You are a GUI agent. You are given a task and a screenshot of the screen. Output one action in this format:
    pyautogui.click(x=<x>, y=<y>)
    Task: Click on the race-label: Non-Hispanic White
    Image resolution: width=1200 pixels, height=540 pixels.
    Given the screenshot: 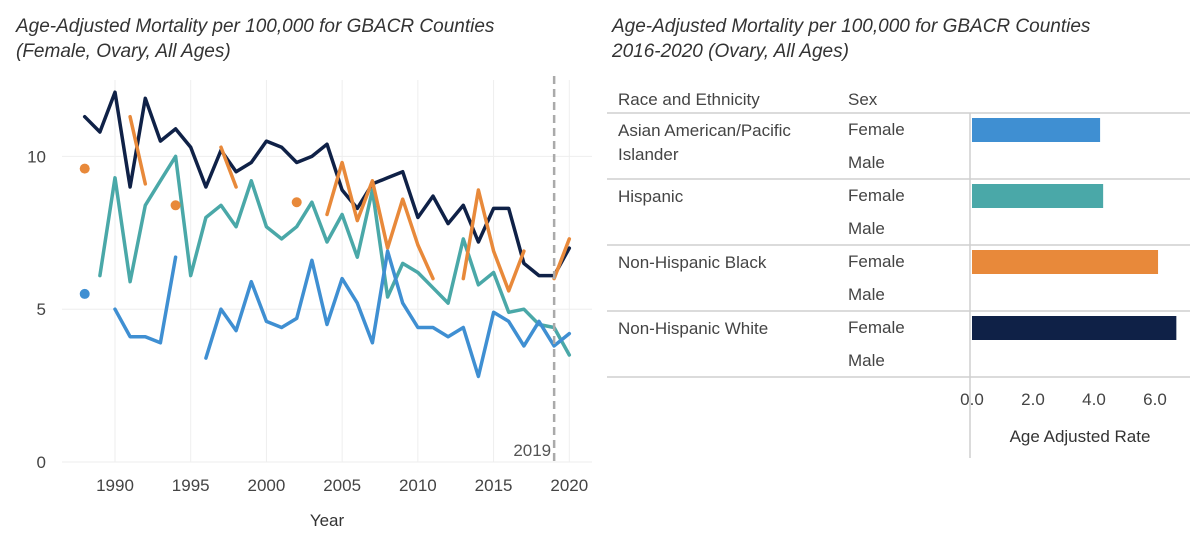 What is the action you would take?
    pyautogui.click(x=693, y=328)
    